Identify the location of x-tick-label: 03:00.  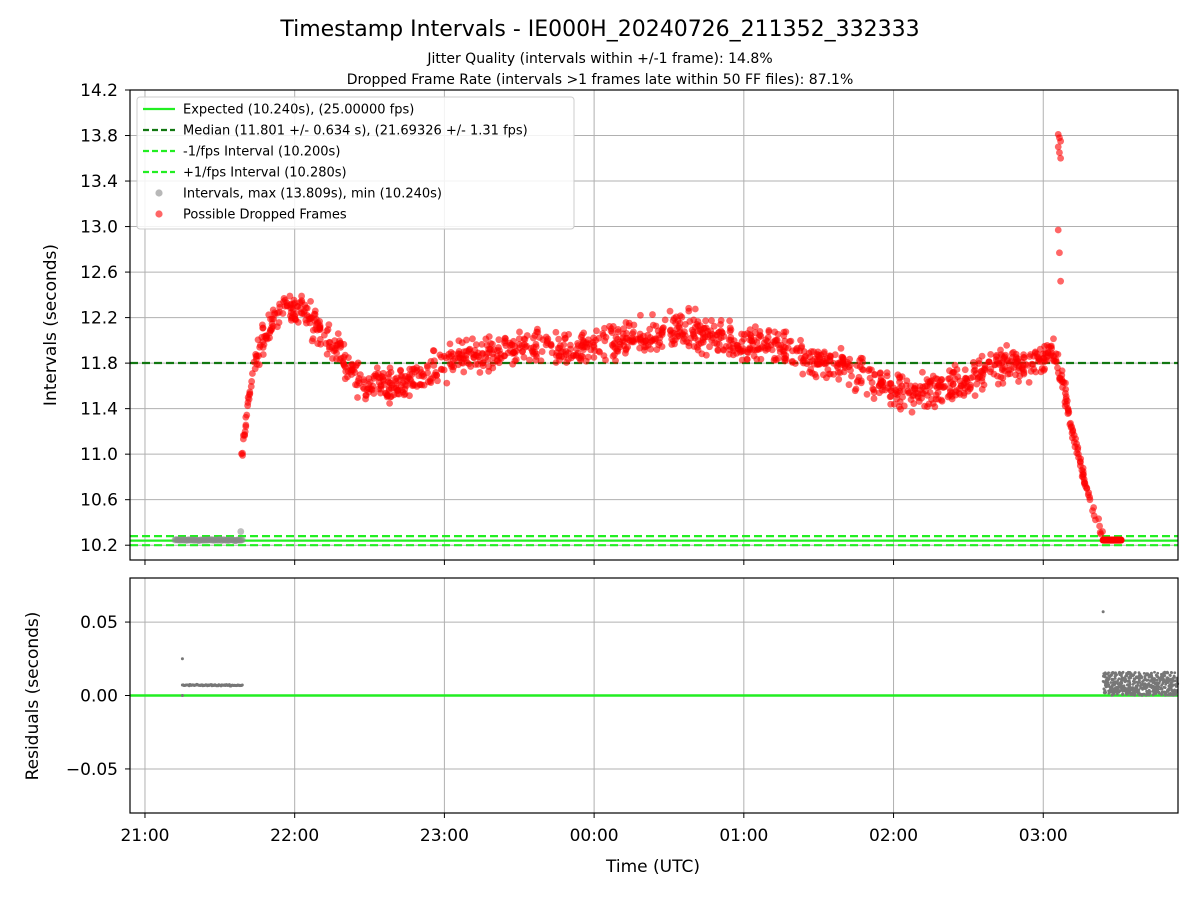
(1043, 836).